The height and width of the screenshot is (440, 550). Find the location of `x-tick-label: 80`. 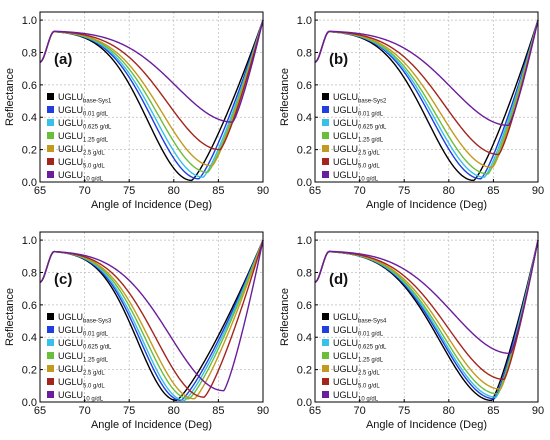

x-tick-label: 80 is located at coordinates (174, 411).